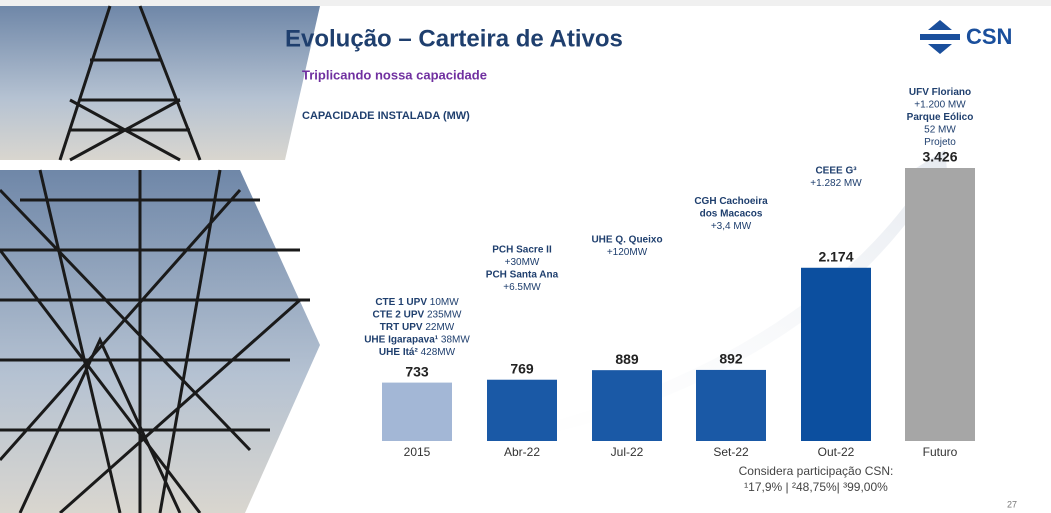  I want to click on x-tick-label: Set-22, so click(731, 452).